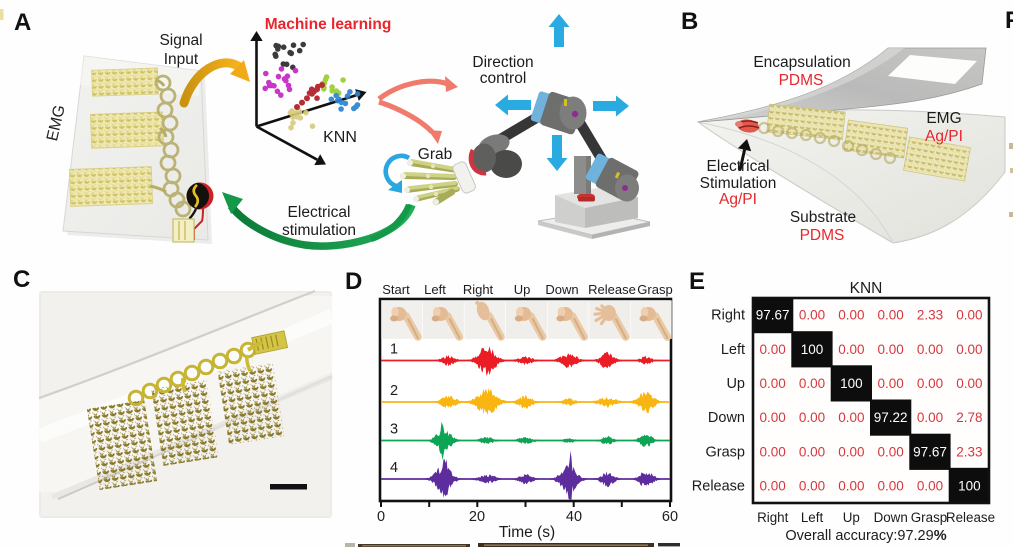  I want to click on svg-text: Substrate, so click(823, 217).